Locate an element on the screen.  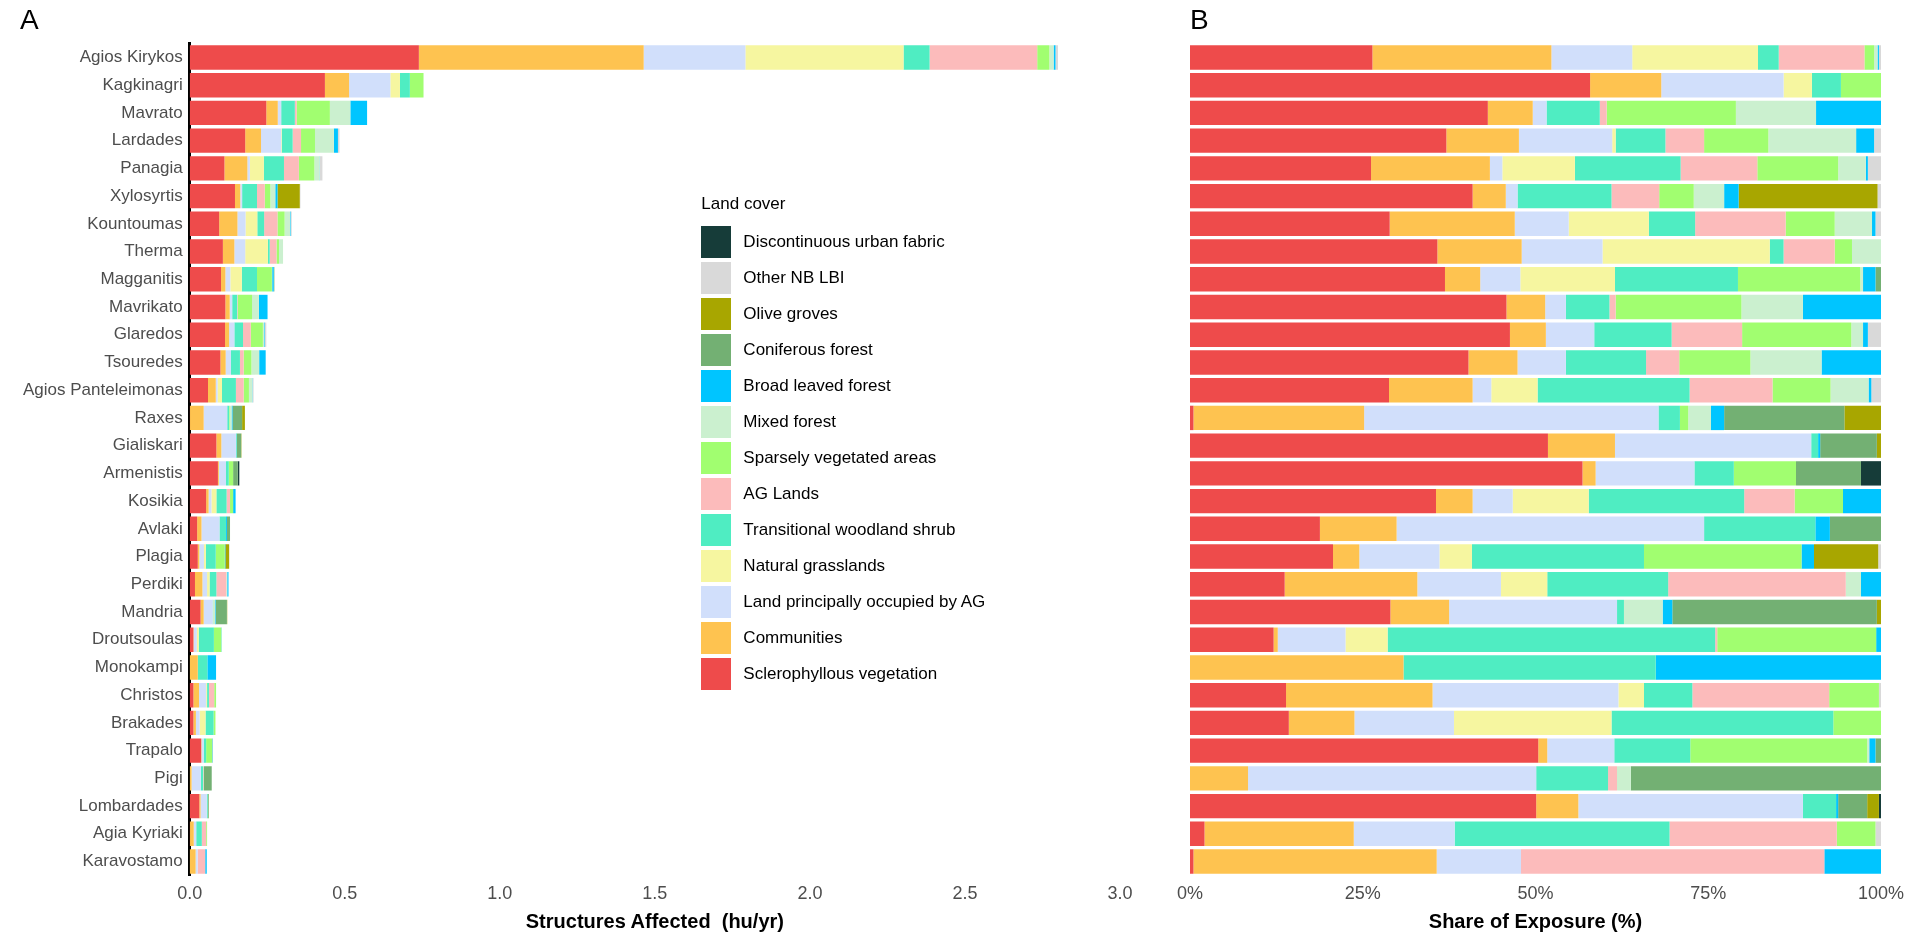
legend-label: Coniferous forest is located at coordinates (808, 349).